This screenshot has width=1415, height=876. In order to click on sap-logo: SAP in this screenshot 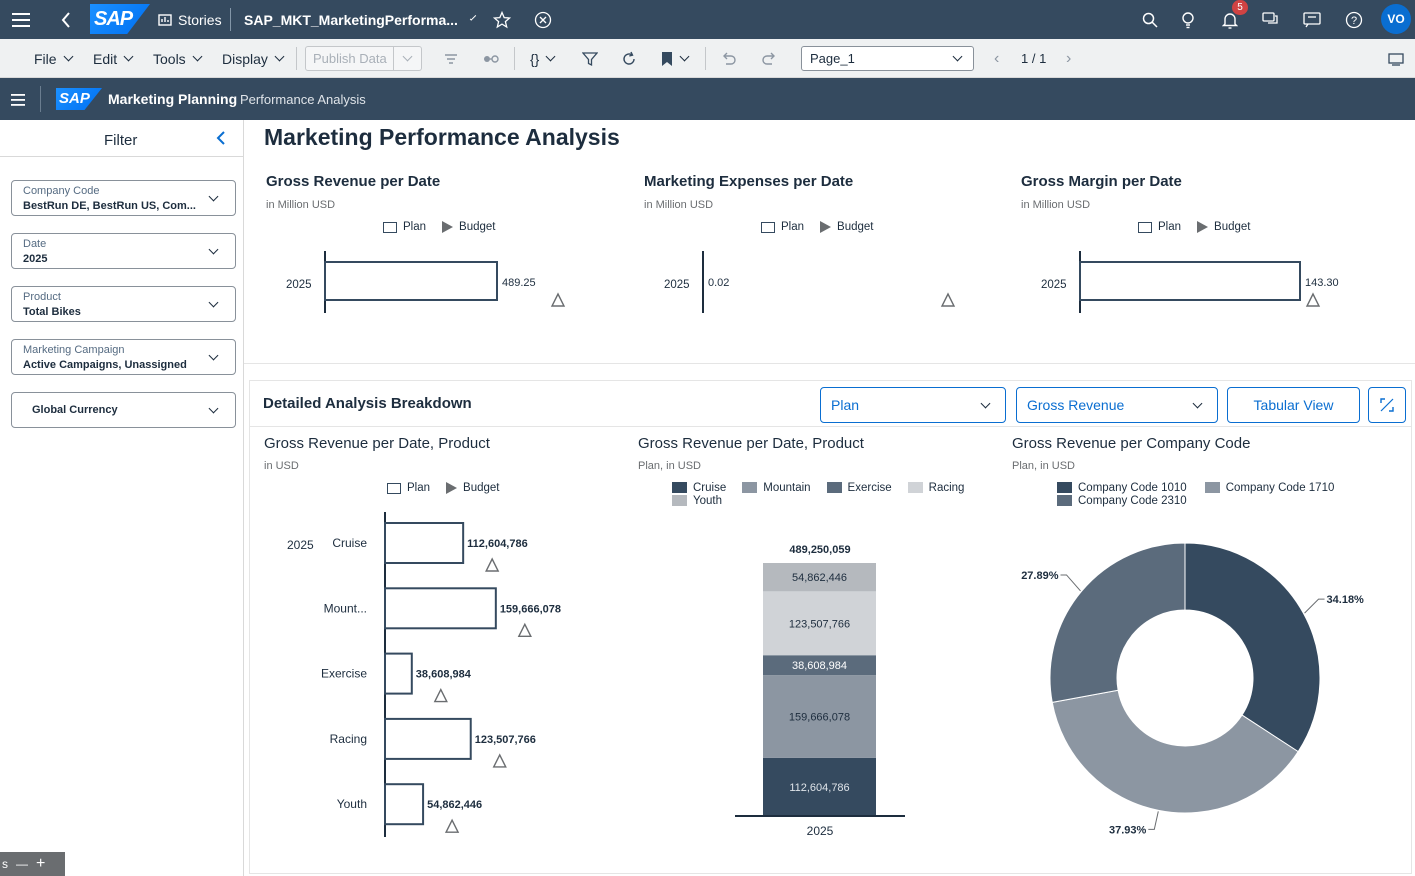, I will do `click(120, 19)`.